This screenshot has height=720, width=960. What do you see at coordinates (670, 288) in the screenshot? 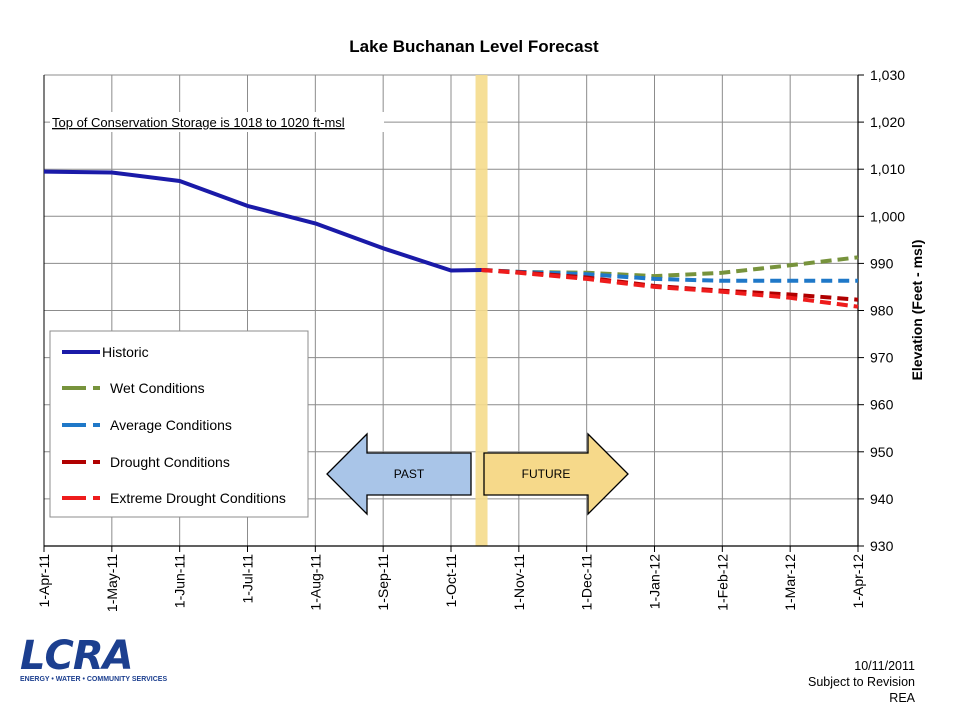
I see `extreme-drought-conditions-line` at bounding box center [670, 288].